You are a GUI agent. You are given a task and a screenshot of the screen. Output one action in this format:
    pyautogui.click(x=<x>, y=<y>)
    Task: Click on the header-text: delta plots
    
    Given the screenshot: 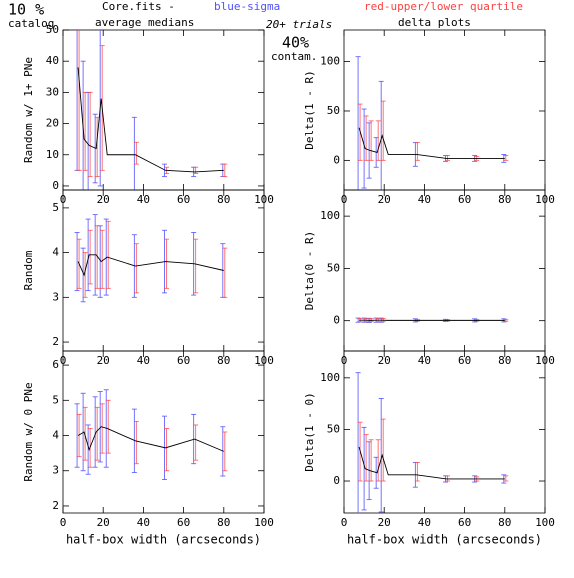 What is the action you would take?
    pyautogui.click(x=434, y=22)
    